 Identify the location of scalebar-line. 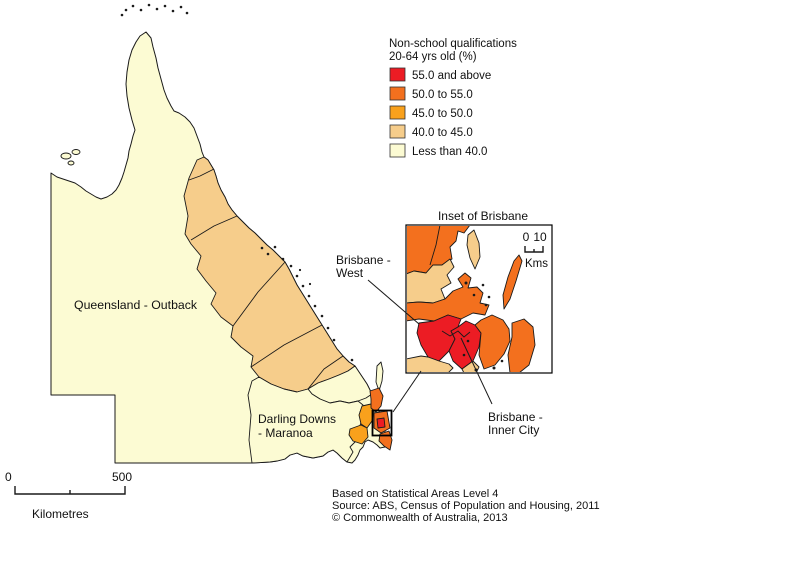
(70, 490).